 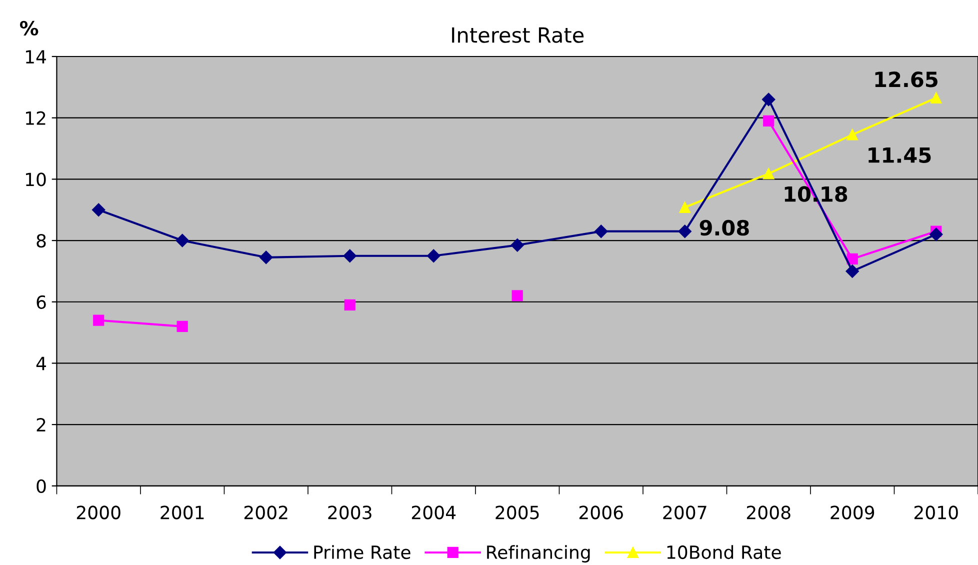 What do you see at coordinates (538, 554) in the screenshot?
I see `legend-label: Refinancing` at bounding box center [538, 554].